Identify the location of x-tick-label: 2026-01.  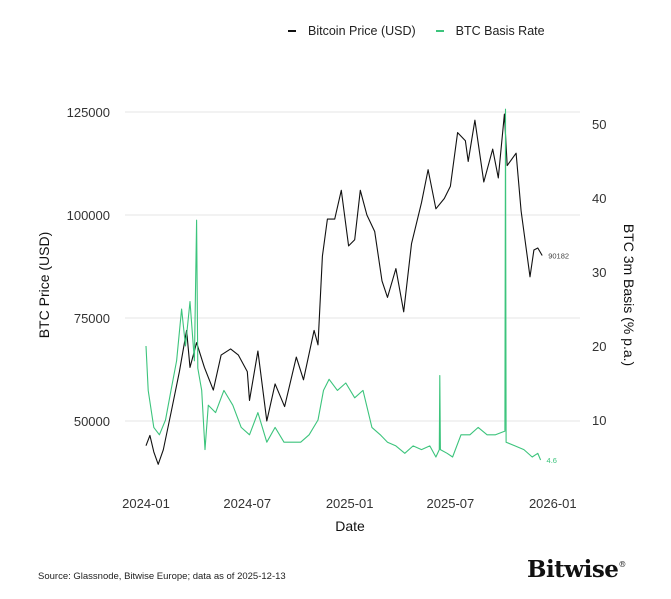
(553, 503).